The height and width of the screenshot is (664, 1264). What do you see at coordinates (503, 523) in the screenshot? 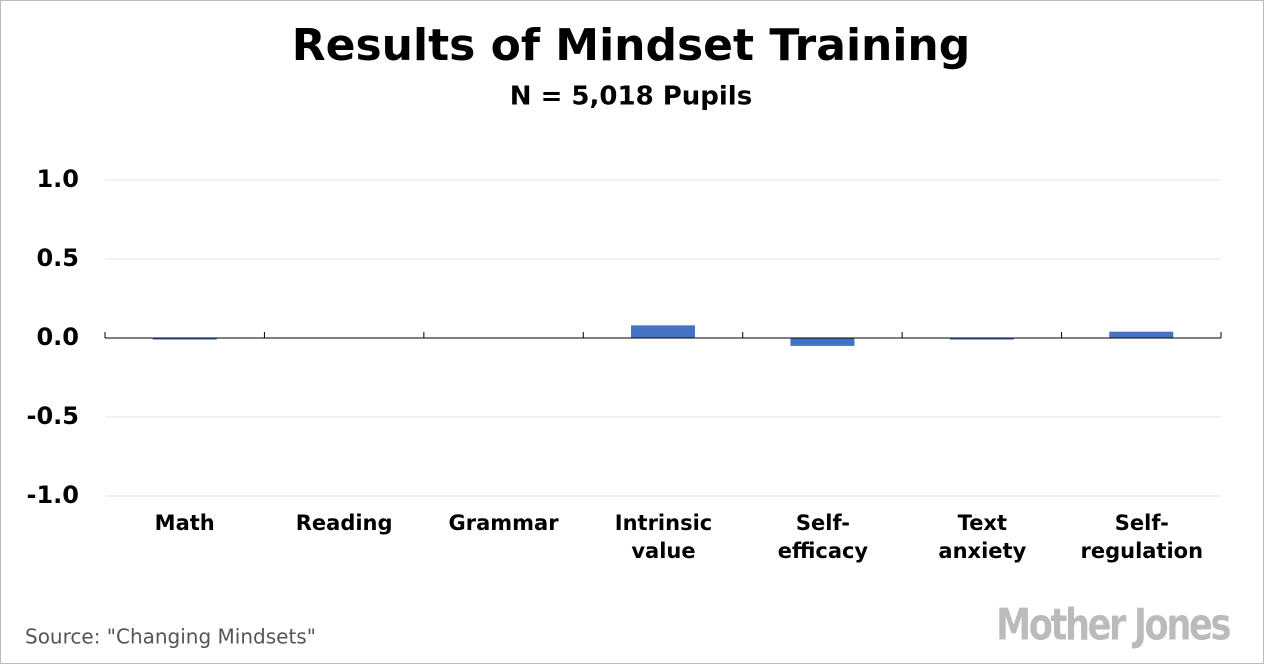
I see `x-tick-label: Grammar` at bounding box center [503, 523].